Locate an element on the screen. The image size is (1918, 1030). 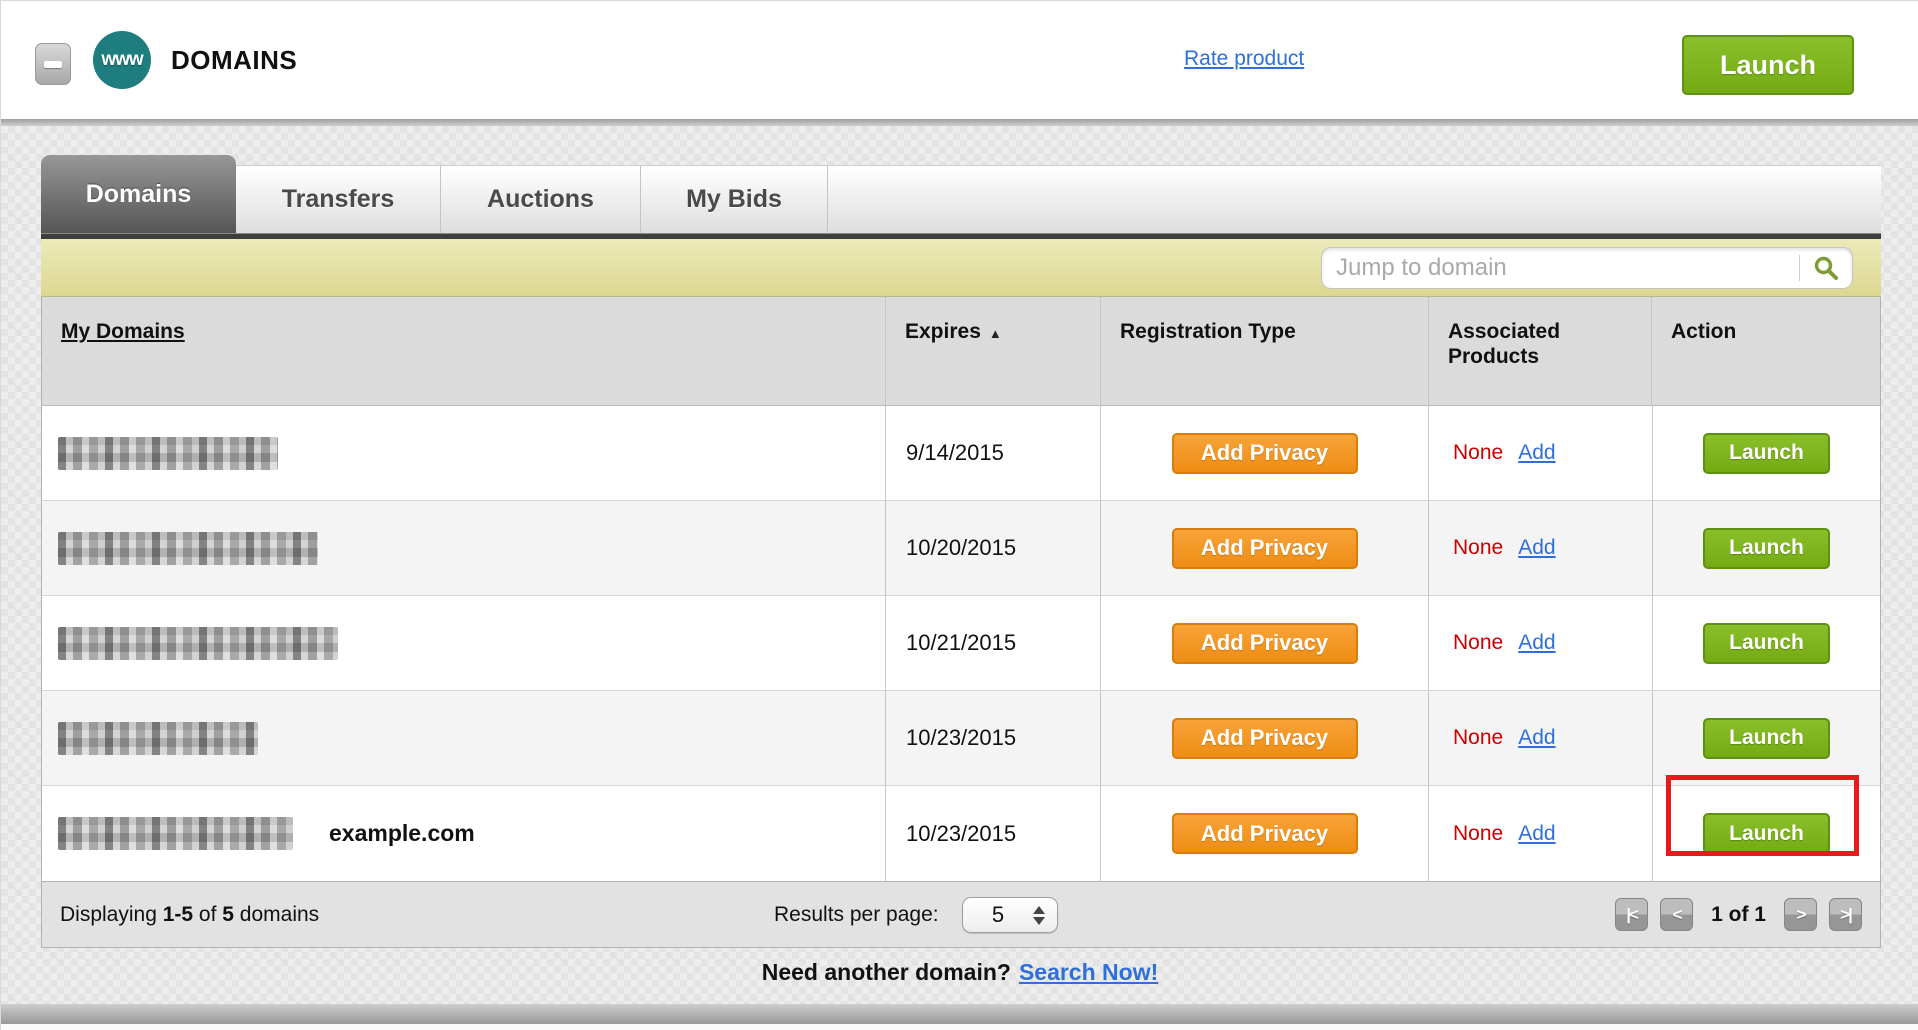
table-row: 10/21/2015 Add Privacy None Add Launch is located at coordinates (961, 643).